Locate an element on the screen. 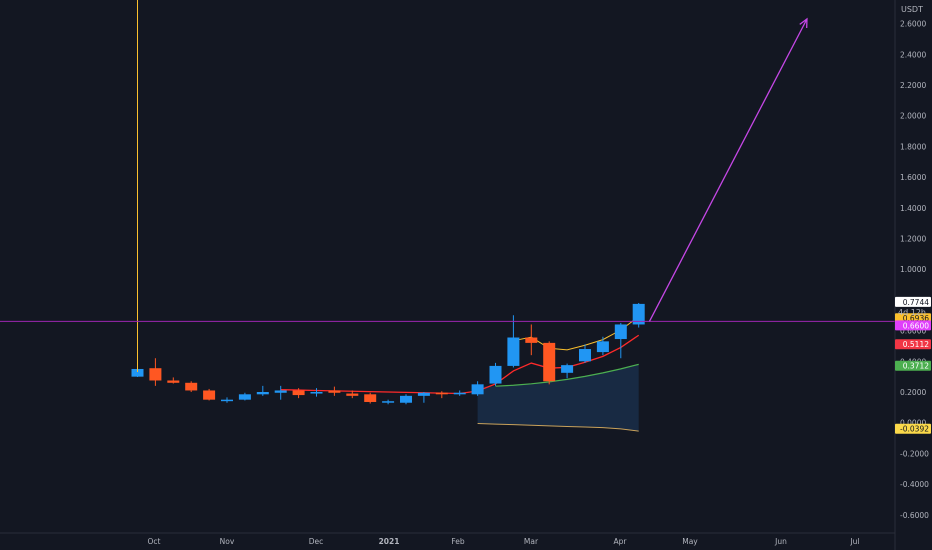 The image size is (932, 550). price-tag-text: 0.7744 is located at coordinates (916, 302).